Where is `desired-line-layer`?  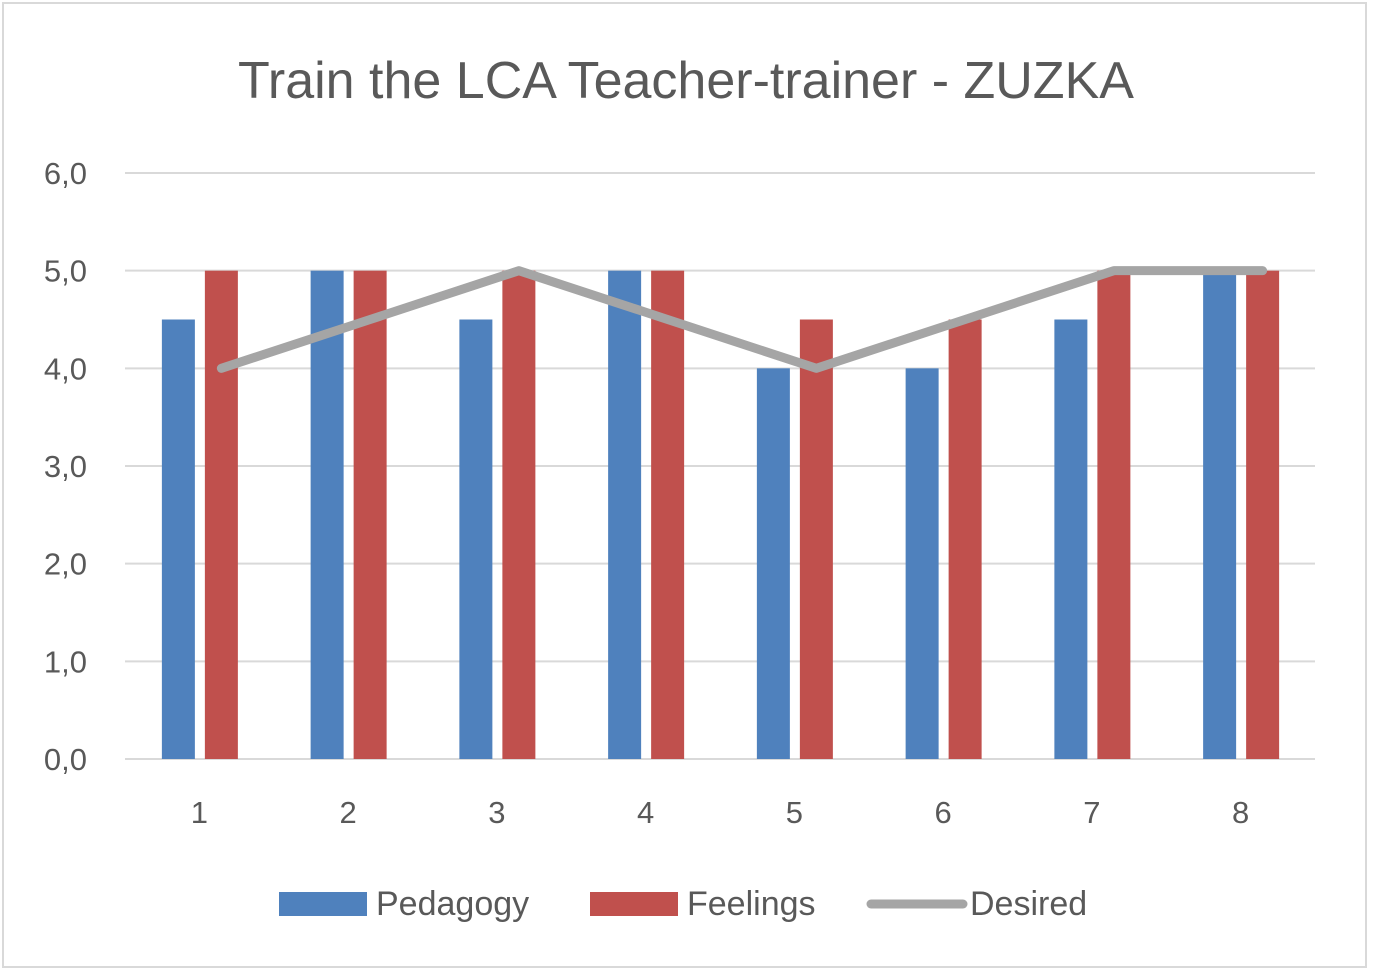
desired-line-layer is located at coordinates (742, 319).